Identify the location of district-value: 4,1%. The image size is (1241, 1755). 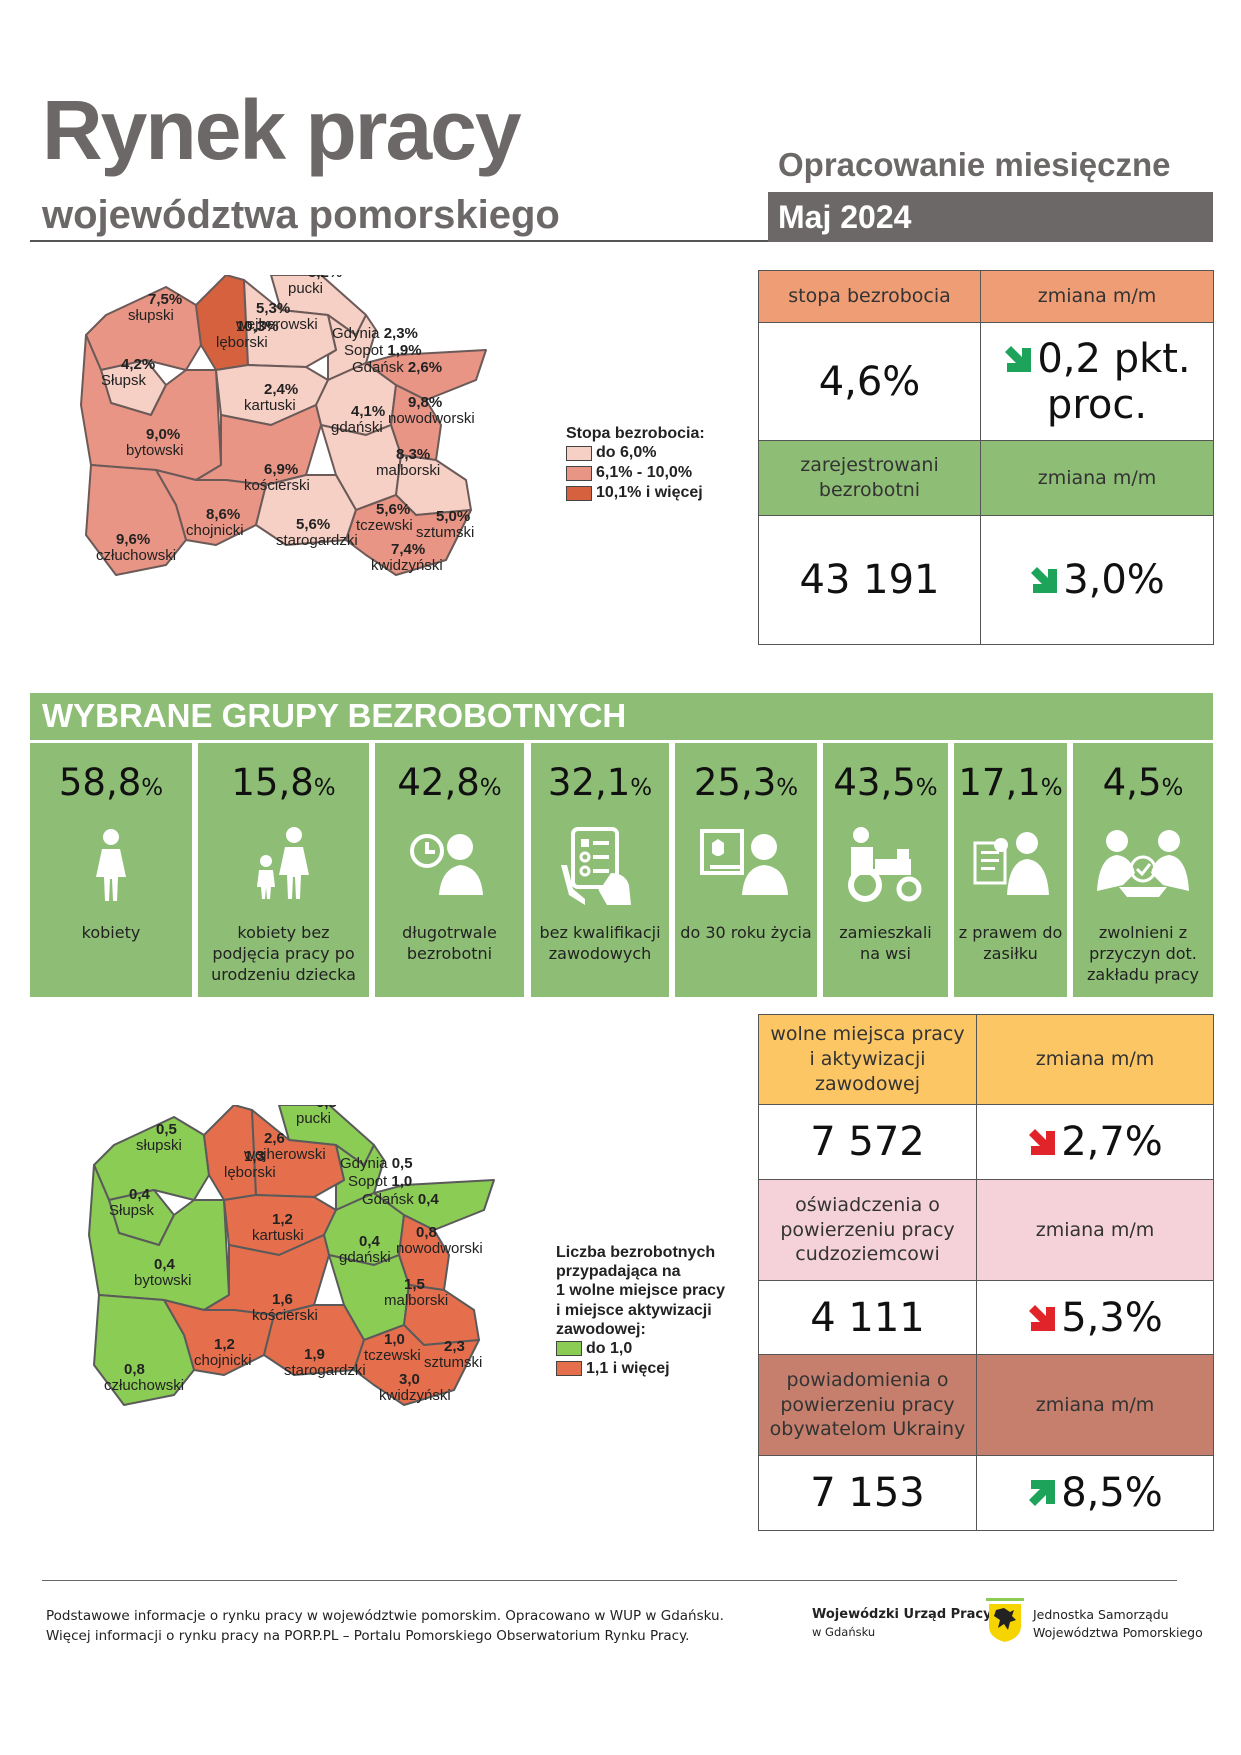
(368, 411).